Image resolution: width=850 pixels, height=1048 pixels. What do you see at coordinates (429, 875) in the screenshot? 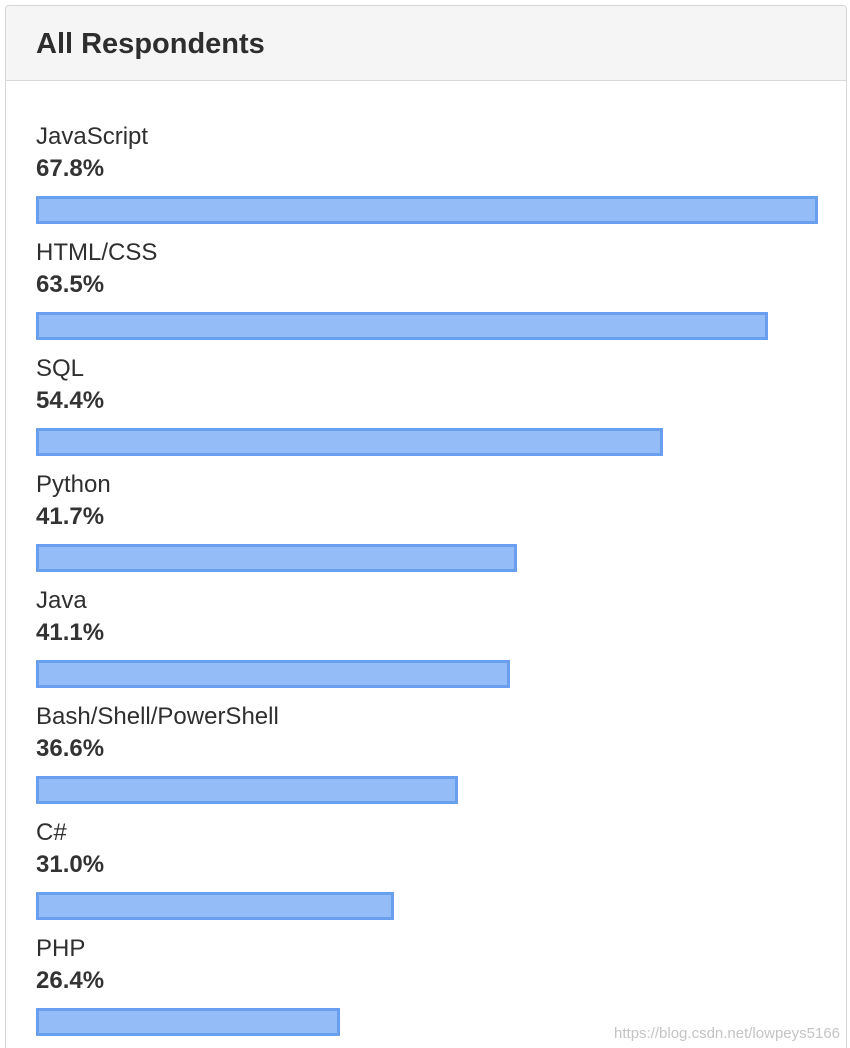
I see `bar-row: C# 31.0%` at bounding box center [429, 875].